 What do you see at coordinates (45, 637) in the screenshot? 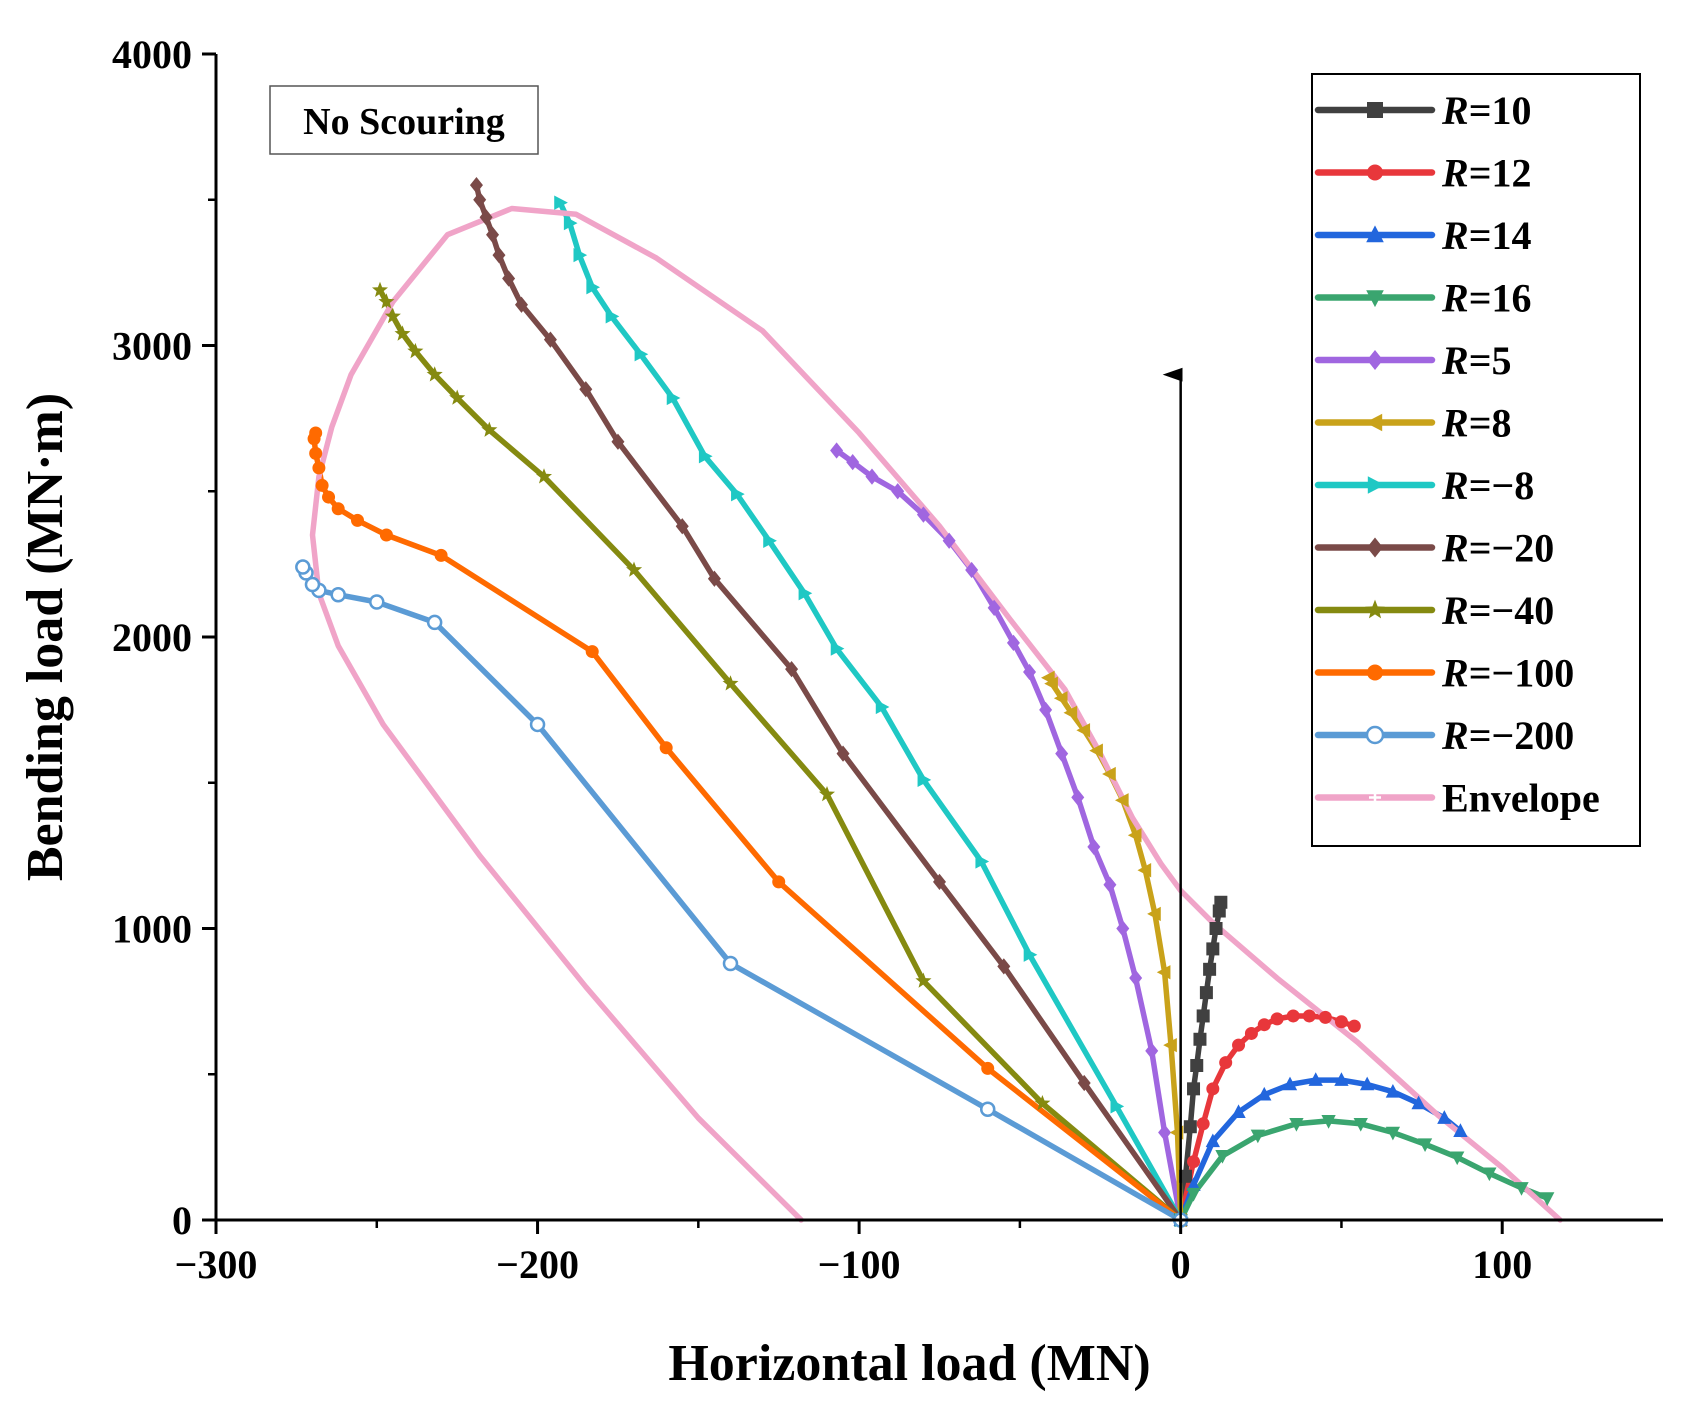
I see `y-axis-title: Bending load (MN·m)` at bounding box center [45, 637].